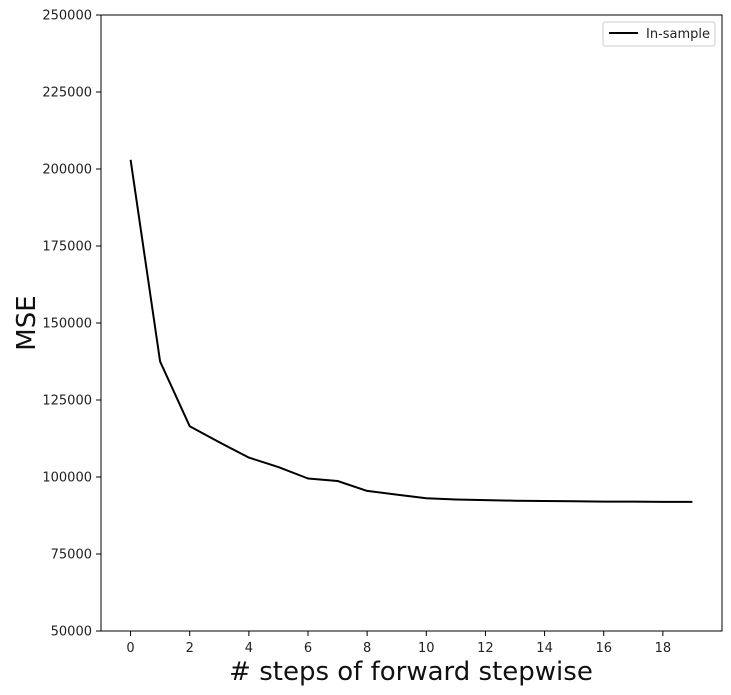  What do you see at coordinates (426, 648) in the screenshot?
I see `x-tick-label: 10` at bounding box center [426, 648].